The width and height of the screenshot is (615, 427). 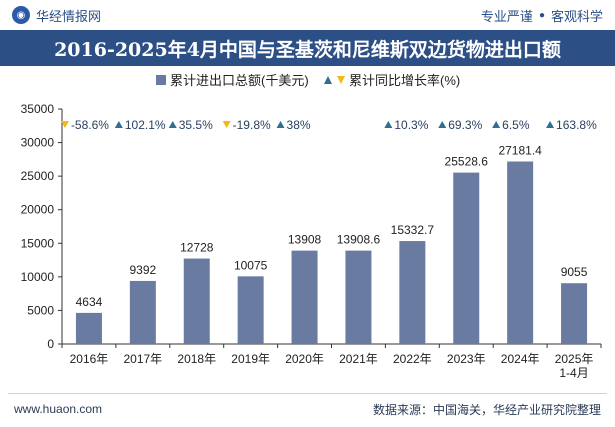 What do you see at coordinates (305, 240) in the screenshot?
I see `bar-value-label: 13908` at bounding box center [305, 240].